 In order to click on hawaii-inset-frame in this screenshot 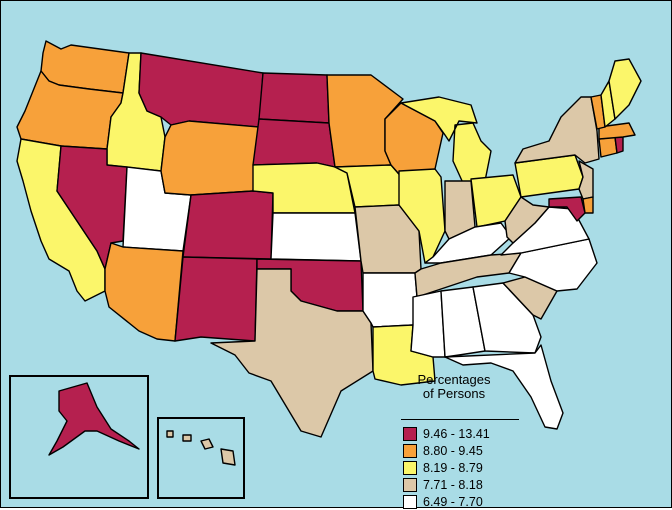, I will do `click(201, 458)`.